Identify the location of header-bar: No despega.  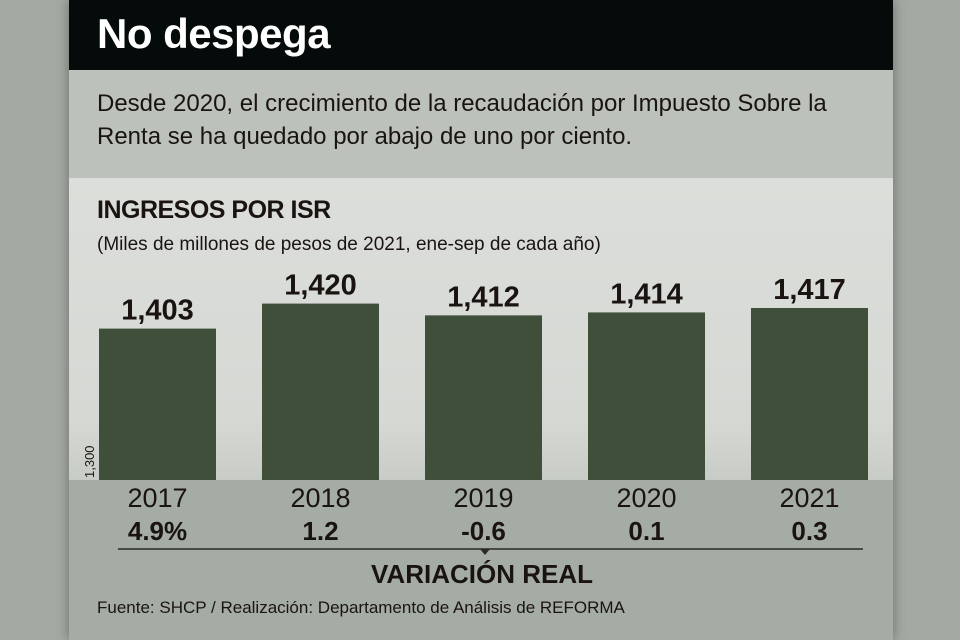
(481, 35).